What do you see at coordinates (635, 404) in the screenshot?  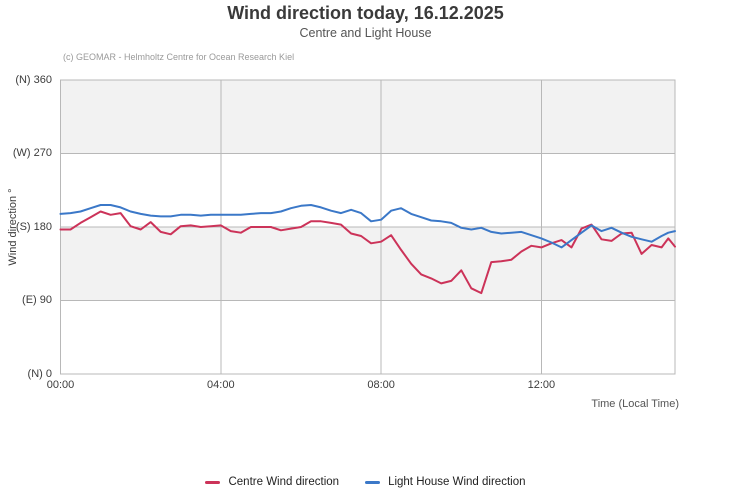 I see `x-axis-title: Time (Local Time)` at bounding box center [635, 404].